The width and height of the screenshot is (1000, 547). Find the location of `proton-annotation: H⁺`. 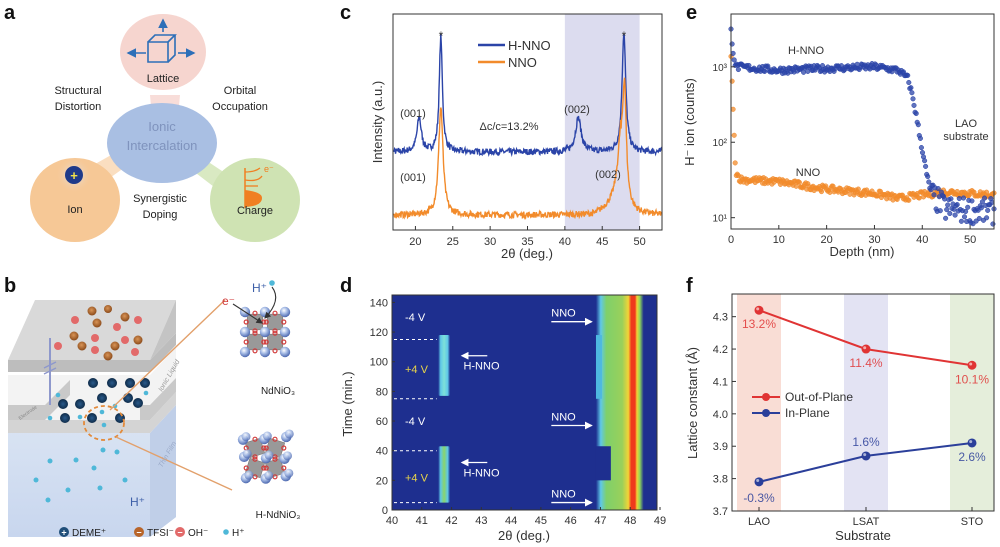

proton-annotation: H⁺ is located at coordinates (259, 288).